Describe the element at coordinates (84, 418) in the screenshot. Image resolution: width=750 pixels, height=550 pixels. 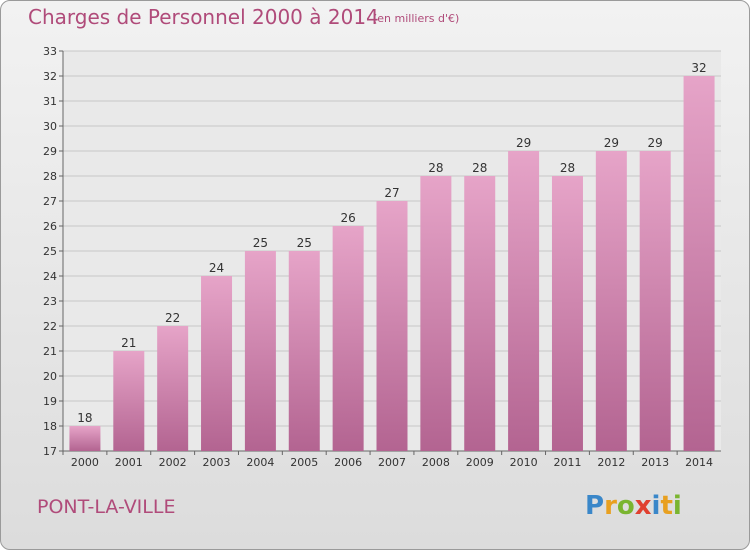
I see `value-label: 18` at that location.